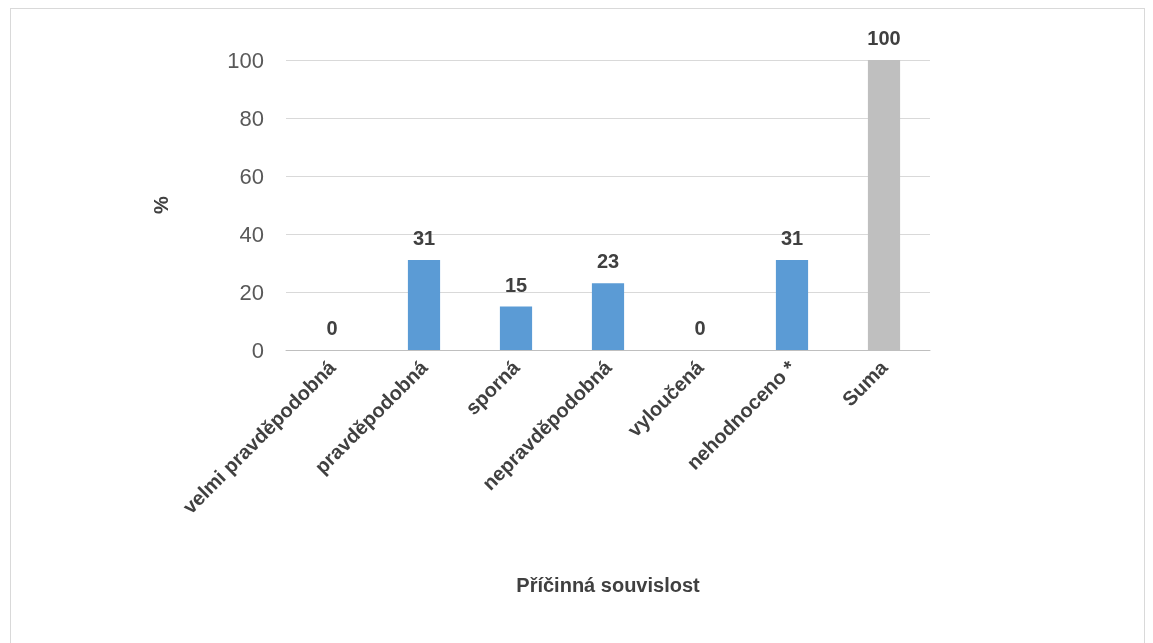 Image resolution: width=1153 pixels, height=643 pixels. What do you see at coordinates (251, 176) in the screenshot?
I see `y-tick-label: 60` at bounding box center [251, 176].